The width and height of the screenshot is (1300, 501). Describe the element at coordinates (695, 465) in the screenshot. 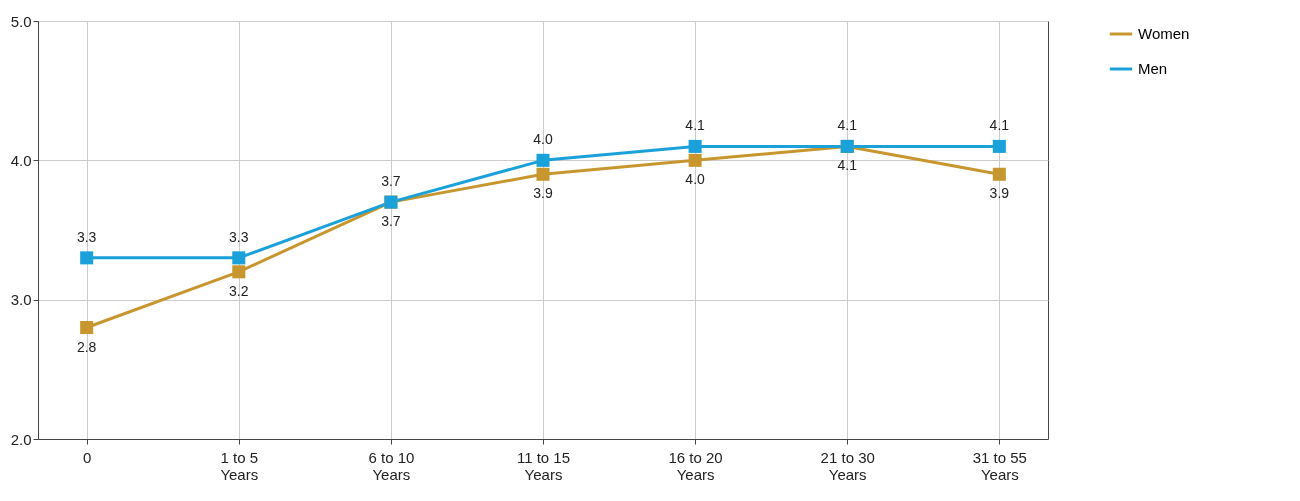

I see `x-tick-label: 16 to 20 Years` at that location.